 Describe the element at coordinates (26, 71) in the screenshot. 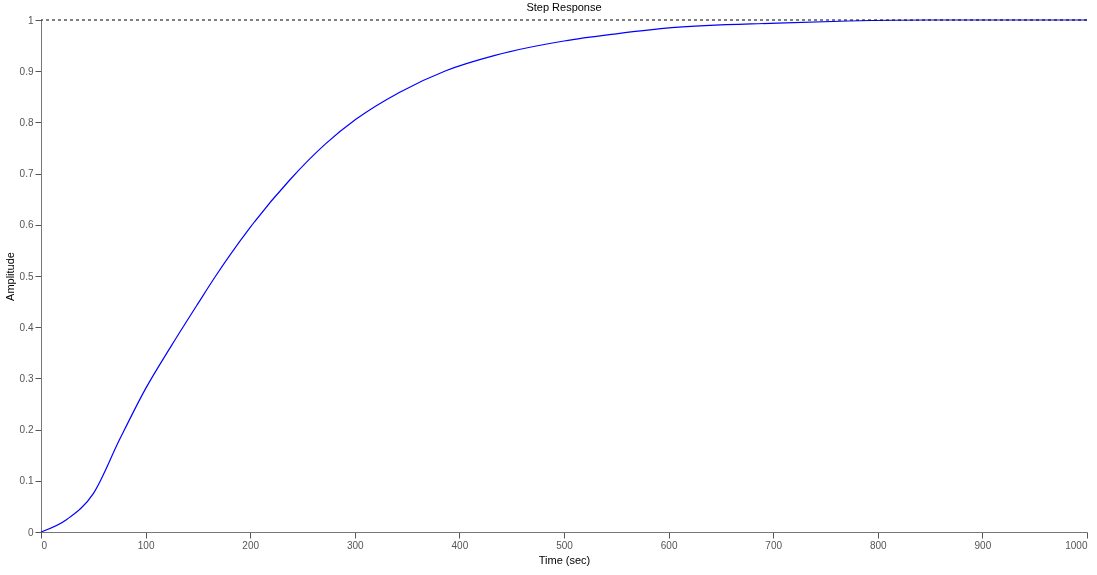

I see `y-tick-label: 0.9` at that location.